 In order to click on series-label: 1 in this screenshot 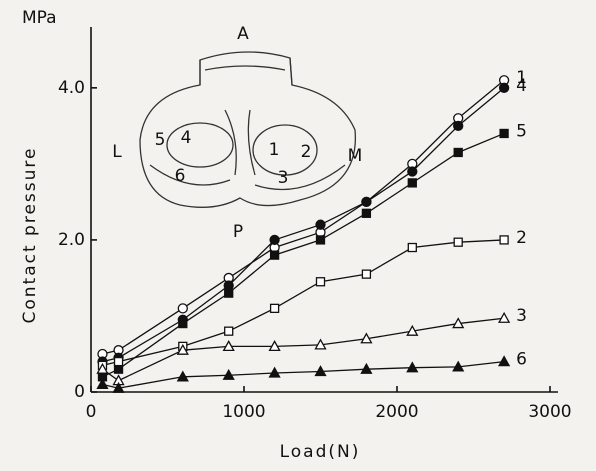, I will do `click(521, 78)`.